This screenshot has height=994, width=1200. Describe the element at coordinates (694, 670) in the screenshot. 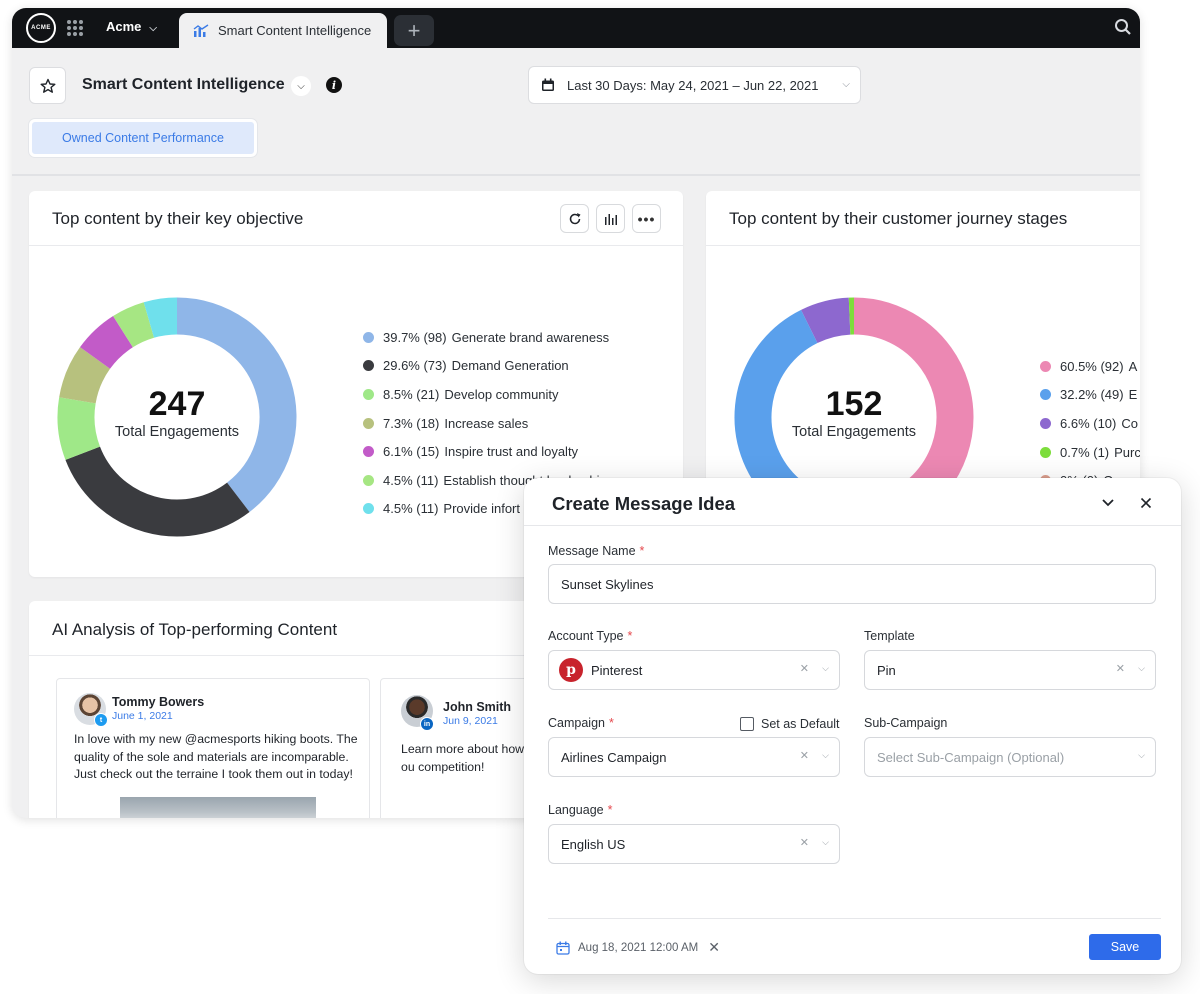

I see `account-type-select: p Pinterest ✕ ⌵` at that location.